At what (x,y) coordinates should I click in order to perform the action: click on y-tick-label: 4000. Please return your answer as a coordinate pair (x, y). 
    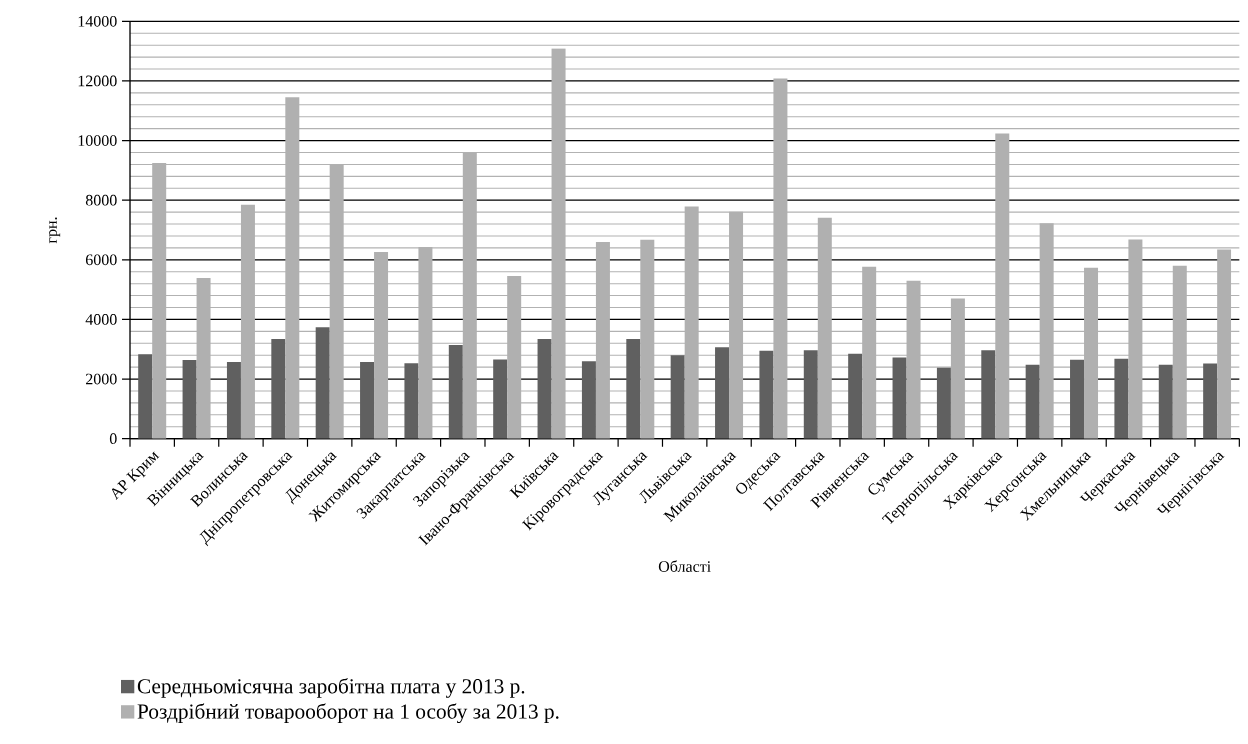
    Looking at the image, I should click on (101, 319).